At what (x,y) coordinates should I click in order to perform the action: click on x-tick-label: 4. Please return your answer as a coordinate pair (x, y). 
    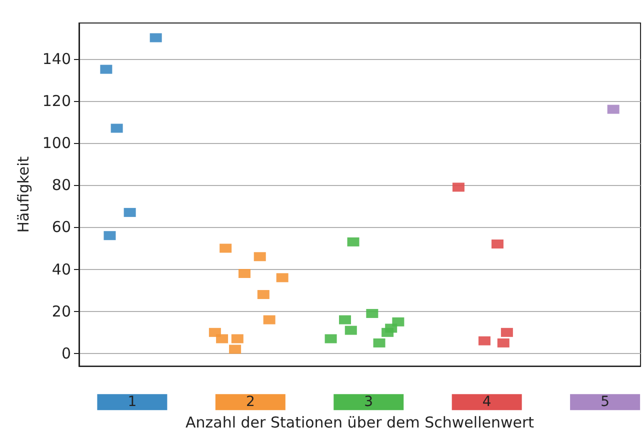
    Looking at the image, I should click on (487, 402).